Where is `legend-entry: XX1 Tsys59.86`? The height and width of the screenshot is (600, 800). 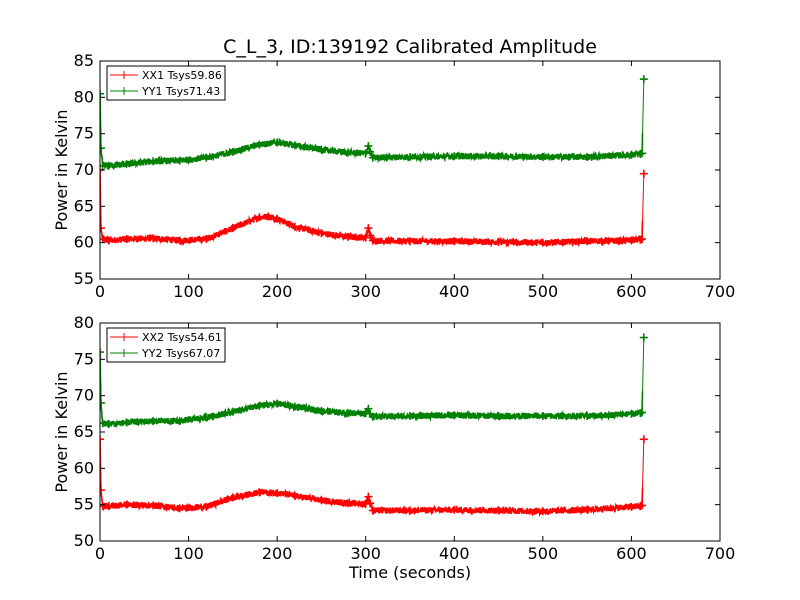
legend-entry: XX1 Tsys59.86 is located at coordinates (166, 75).